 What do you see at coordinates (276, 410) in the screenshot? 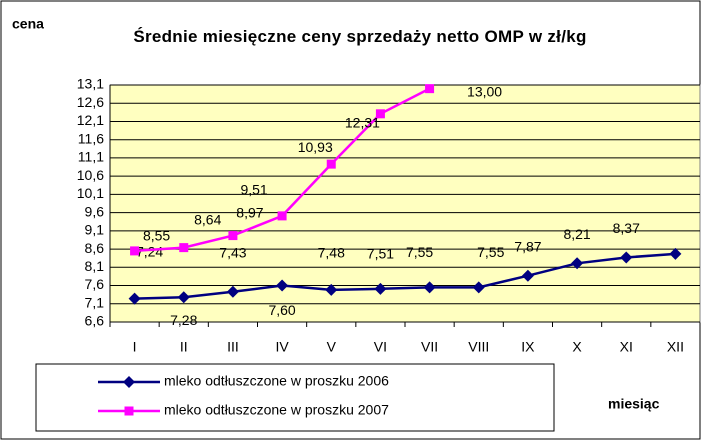
I see `legend-label: mleko odtłuszczone w proszku 2007` at bounding box center [276, 410].